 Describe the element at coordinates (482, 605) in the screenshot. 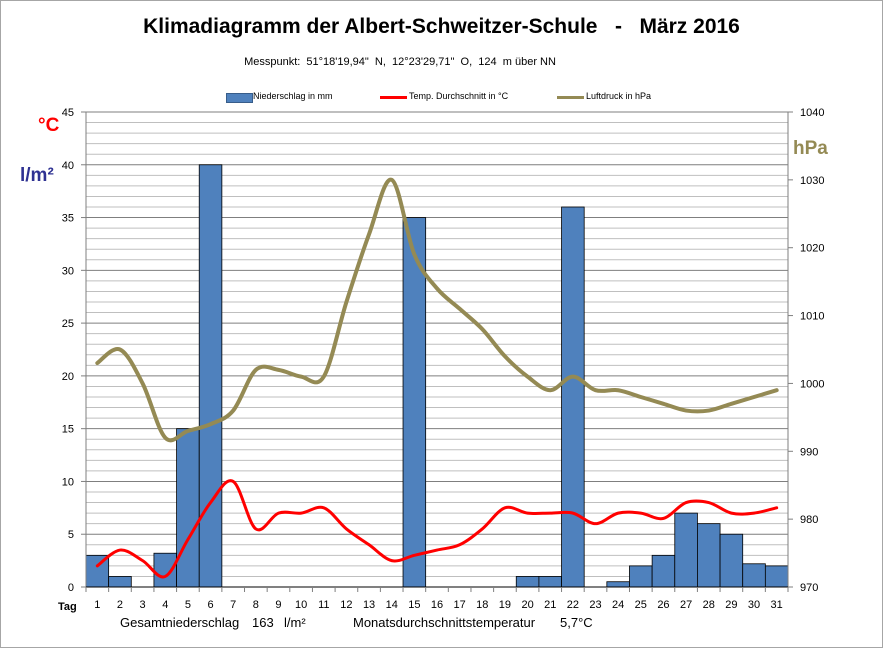

I see `x-tick-label: 18` at that location.